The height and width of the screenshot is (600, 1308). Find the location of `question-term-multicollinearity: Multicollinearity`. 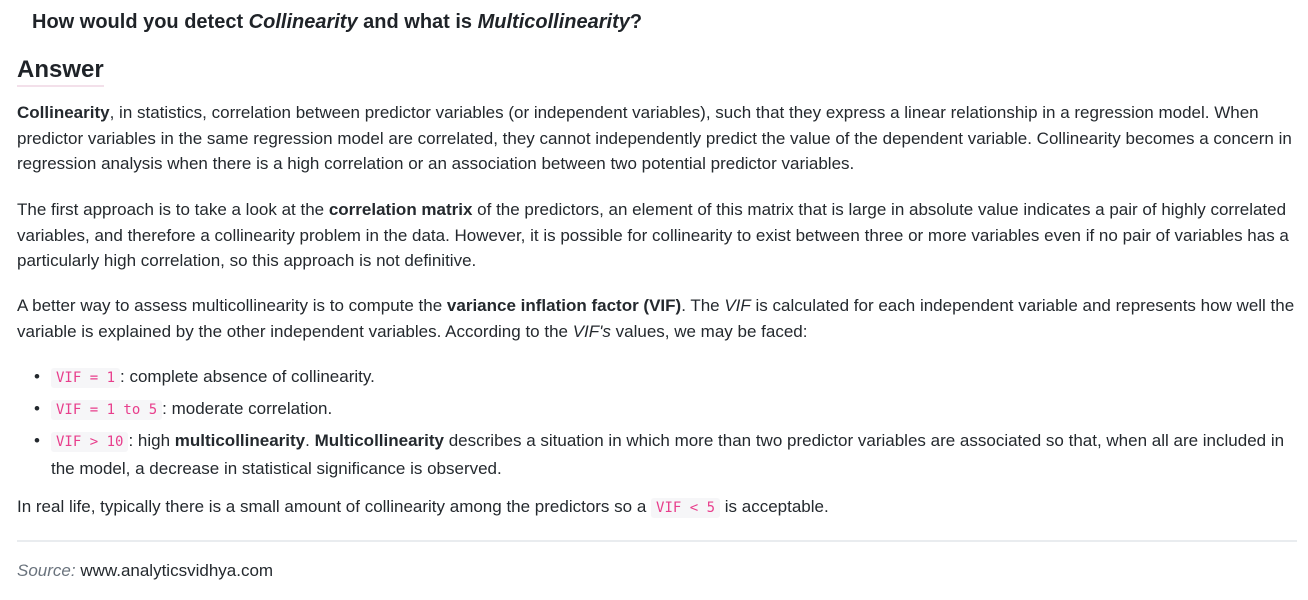

question-term-multicollinearity: Multicollinearity is located at coordinates (553, 22).